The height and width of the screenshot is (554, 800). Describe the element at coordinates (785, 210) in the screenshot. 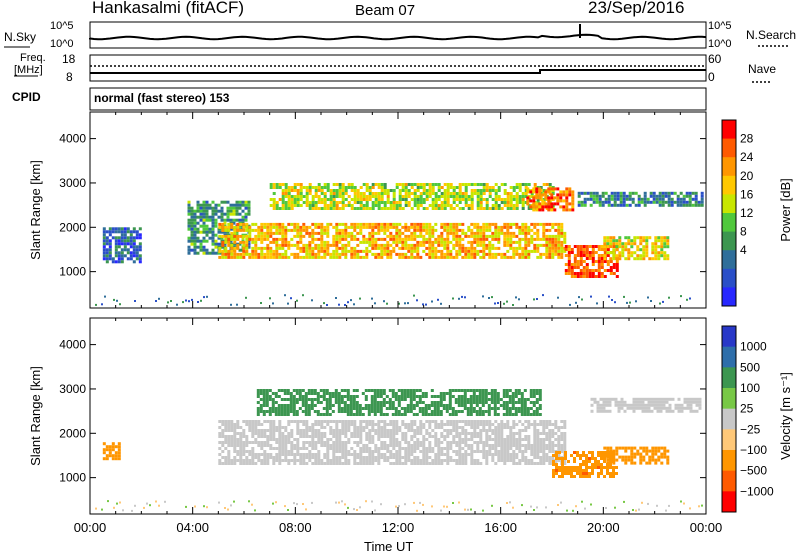

I see `colorbar-label-power: Power [dB]` at that location.